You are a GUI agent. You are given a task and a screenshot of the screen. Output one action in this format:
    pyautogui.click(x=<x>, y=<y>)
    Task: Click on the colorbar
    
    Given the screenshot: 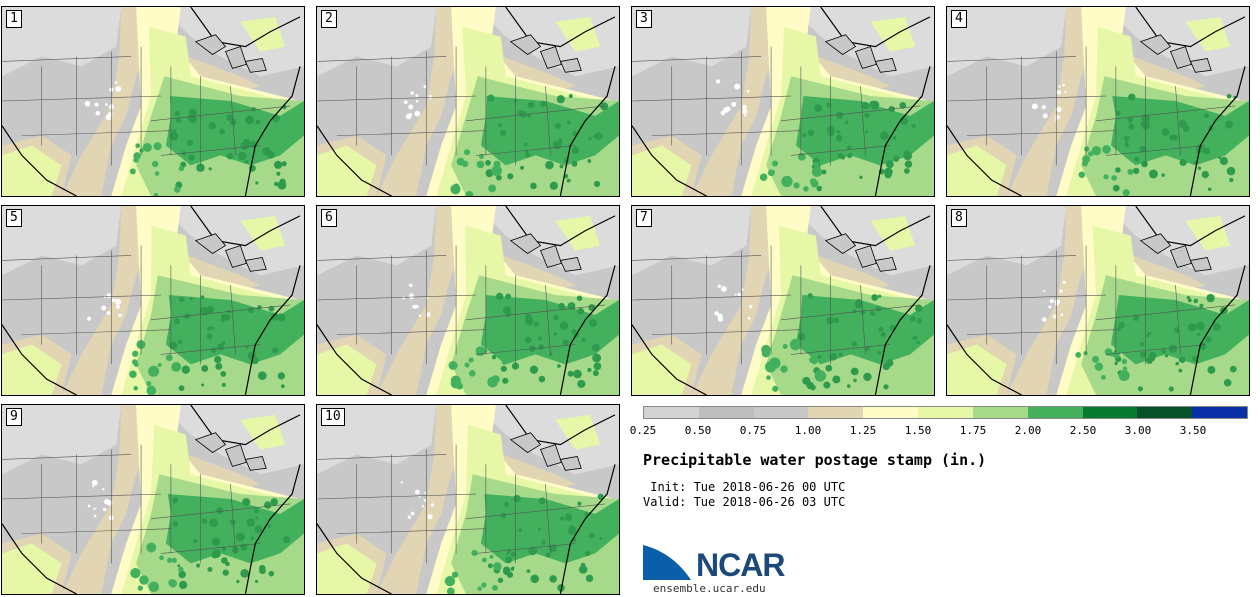 What is the action you would take?
    pyautogui.click(x=945, y=412)
    